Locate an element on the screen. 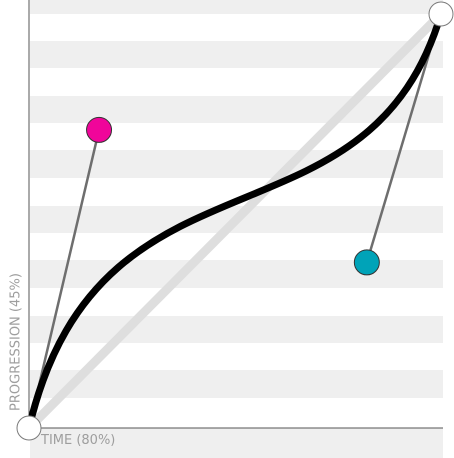 The image size is (454, 458). start-point-handle is located at coordinates (29, 428).